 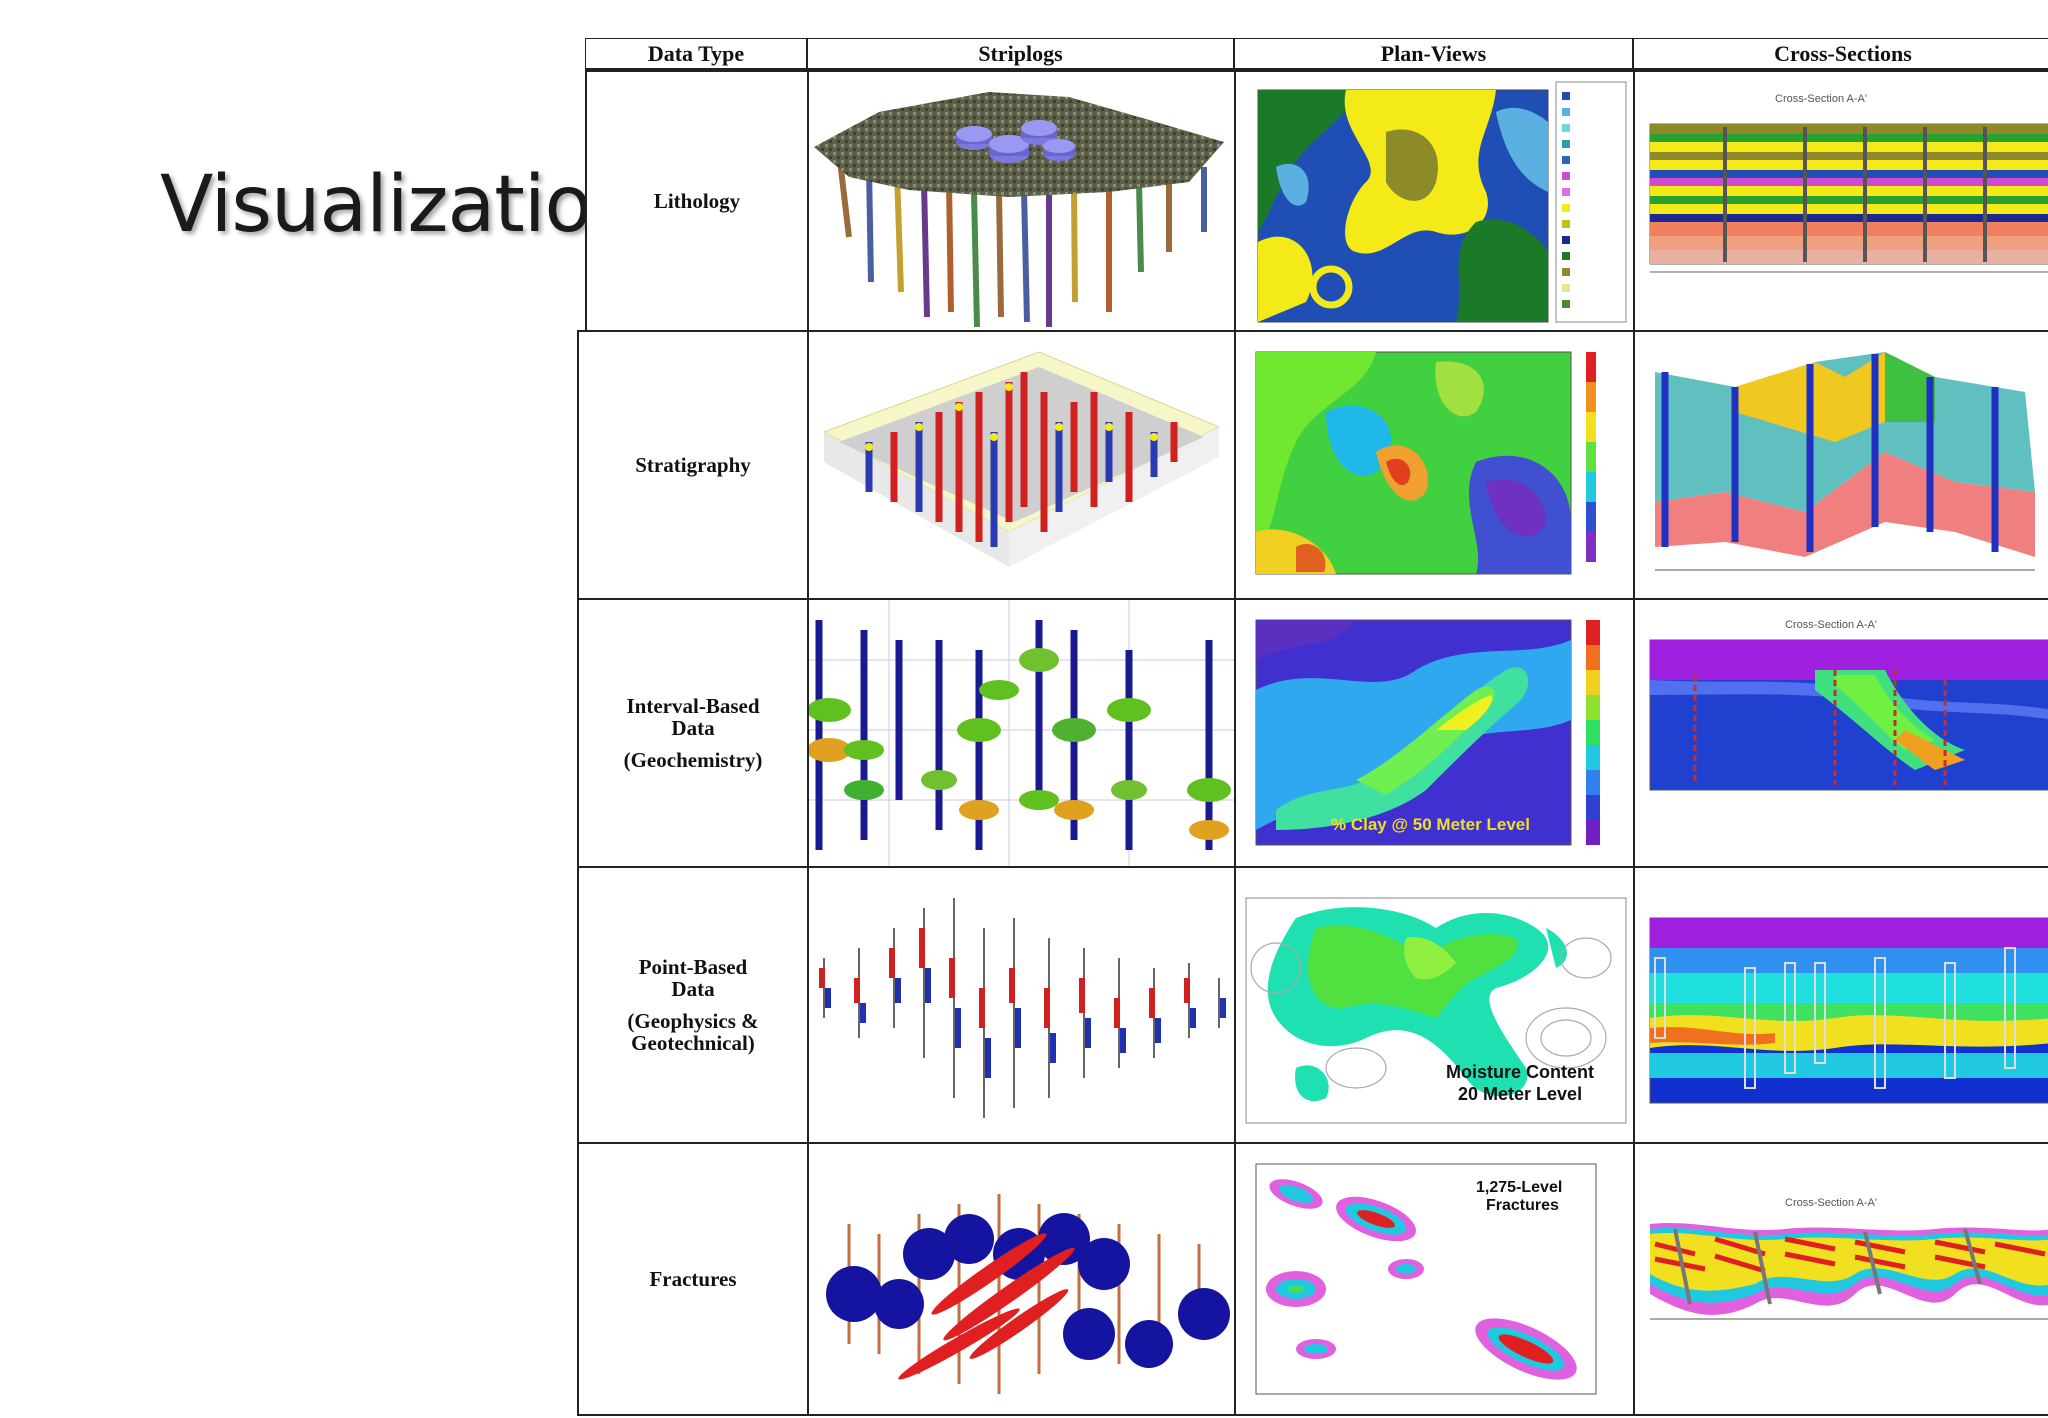 What do you see at coordinates (1021, 1008) in the screenshot?
I see `point-columns` at bounding box center [1021, 1008].